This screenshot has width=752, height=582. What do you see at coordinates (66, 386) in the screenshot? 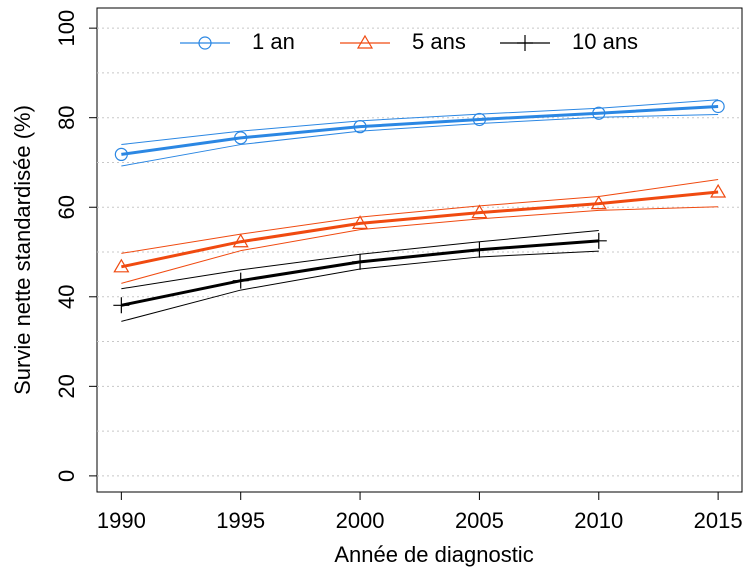
I see `y-tick-label: 20` at bounding box center [66, 386].